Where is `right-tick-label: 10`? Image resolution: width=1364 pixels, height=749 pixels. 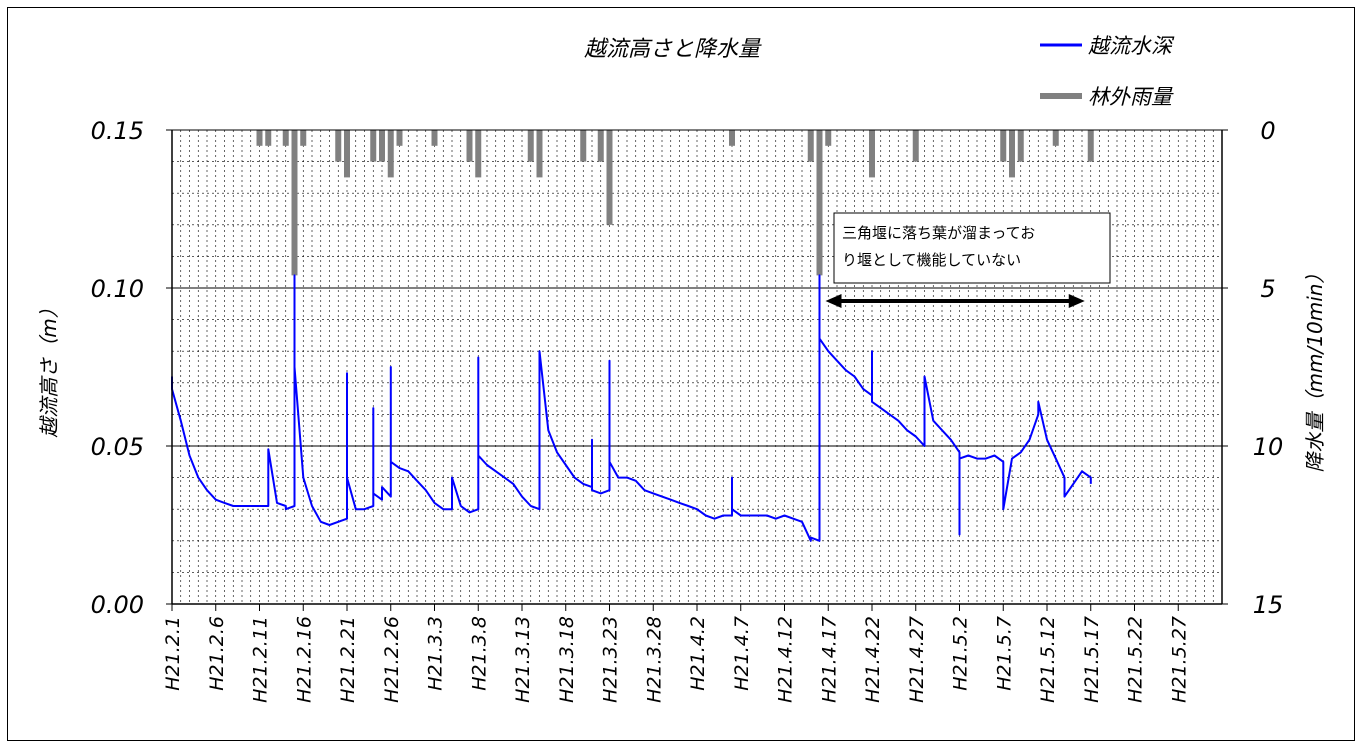 right-tick-label: 10 is located at coordinates (1268, 447).